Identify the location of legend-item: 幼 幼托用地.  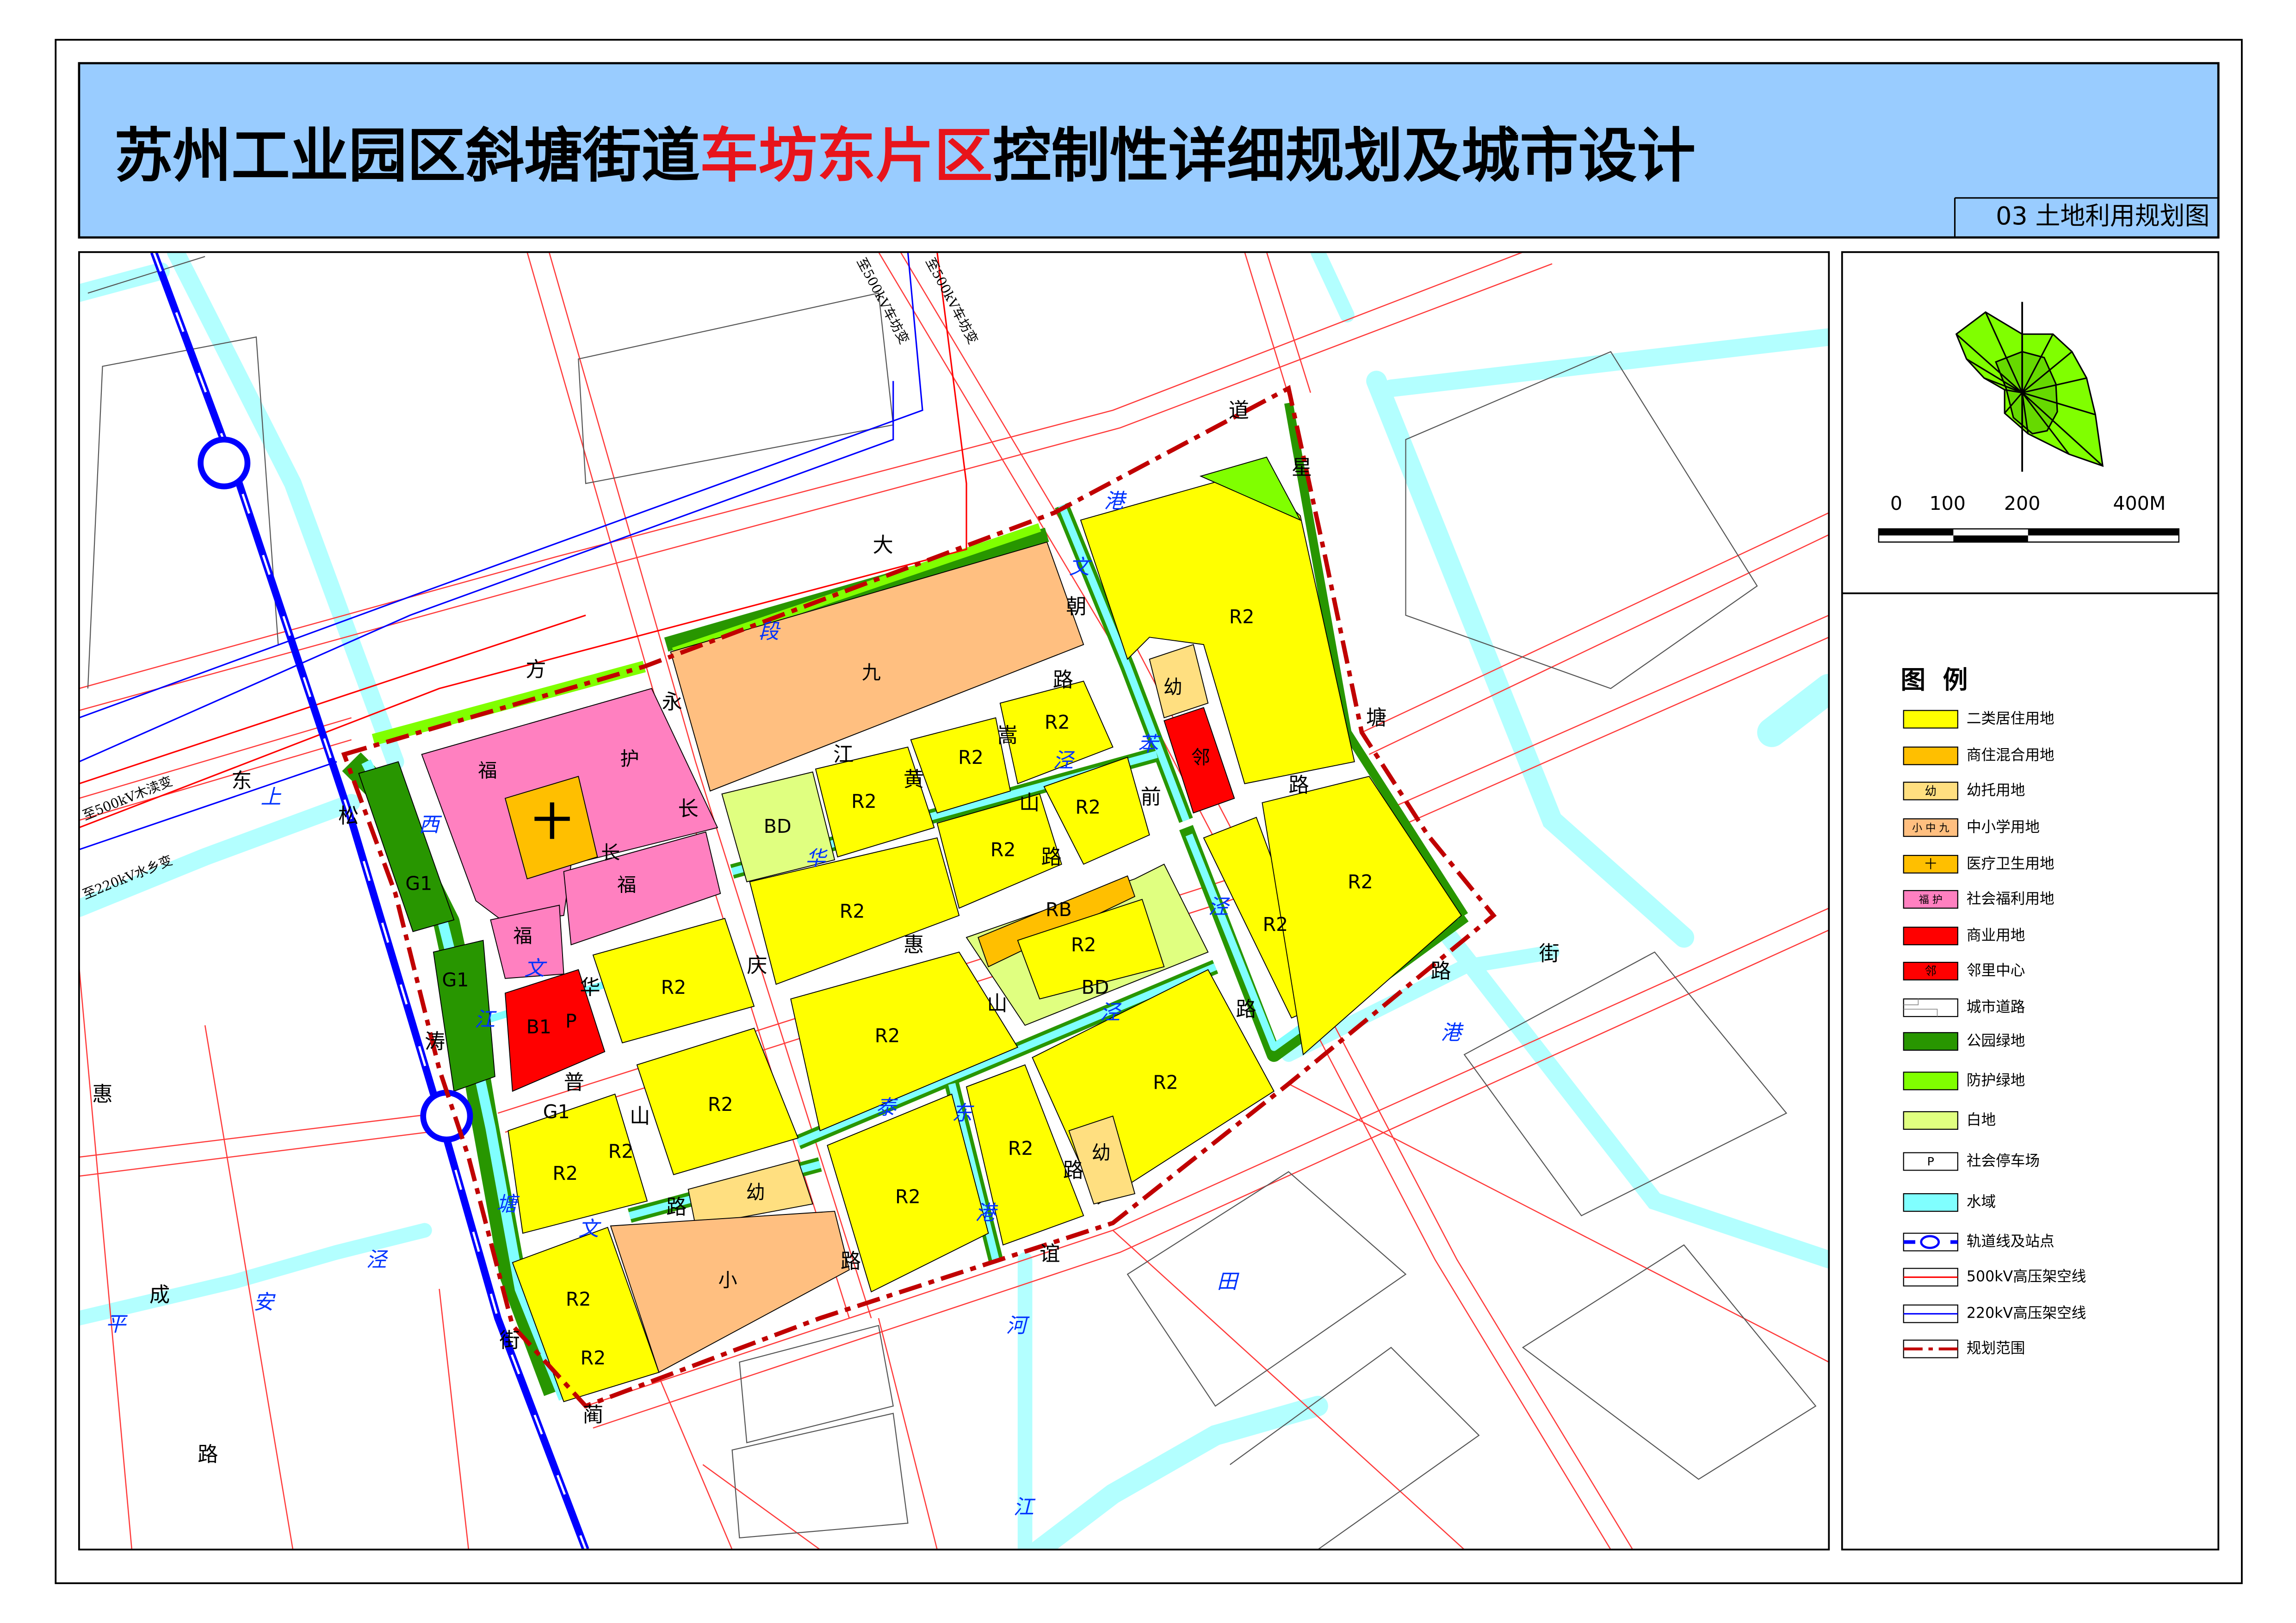
(1964, 790).